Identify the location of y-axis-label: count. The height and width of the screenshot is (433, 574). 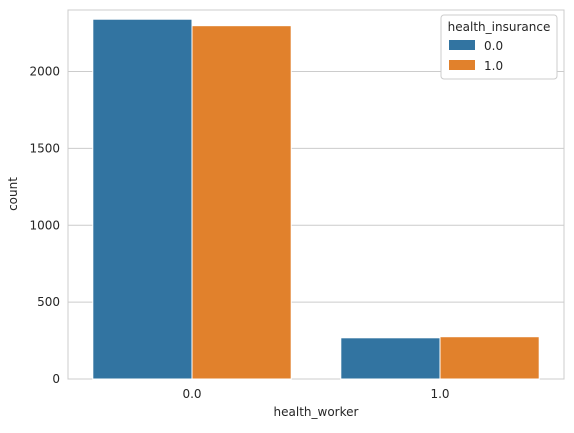
(13, 194).